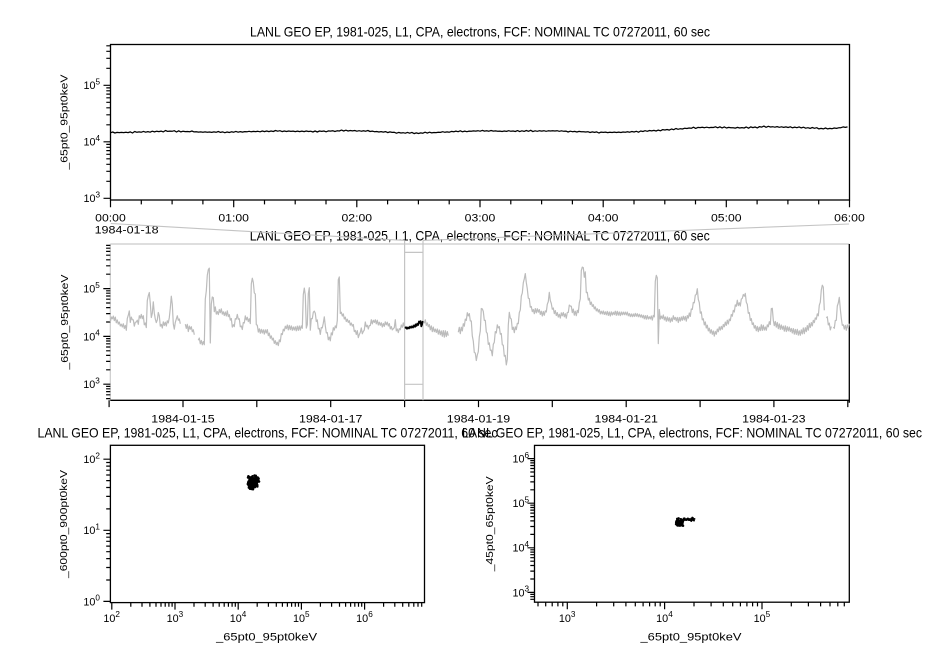 The width and height of the screenshot is (926, 652). What do you see at coordinates (182, 420) in the screenshot?
I see `svg-text: 1984-01-15` at bounding box center [182, 420].